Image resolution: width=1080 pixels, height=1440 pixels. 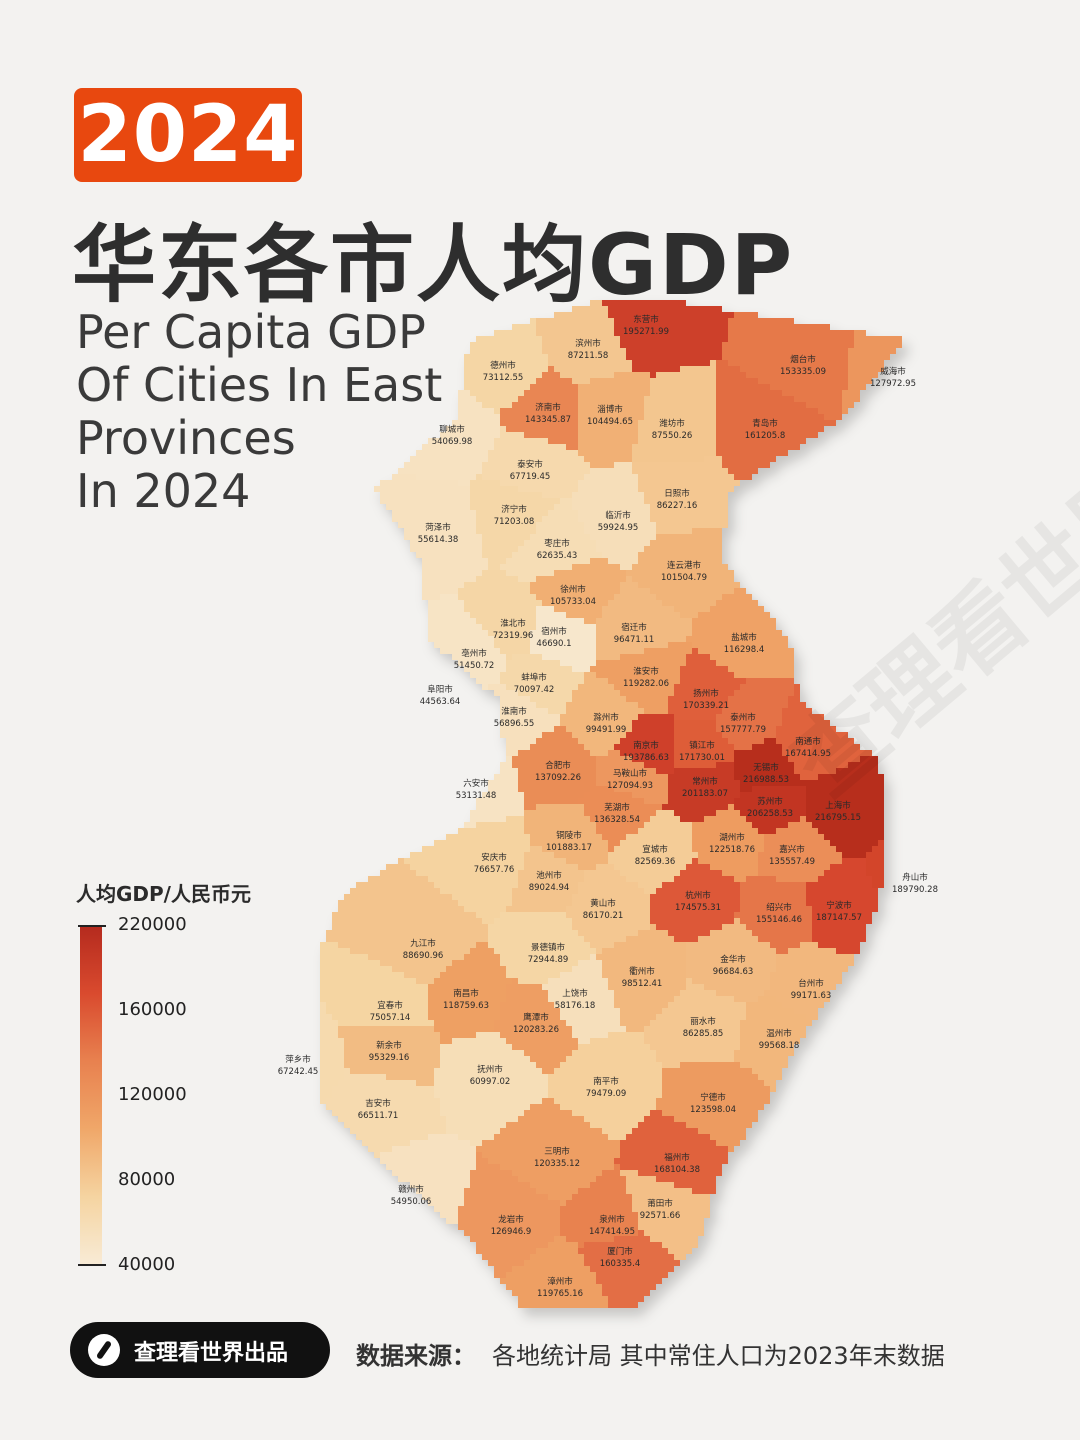 I want to click on legend-label: 120000, so click(x=152, y=1094).